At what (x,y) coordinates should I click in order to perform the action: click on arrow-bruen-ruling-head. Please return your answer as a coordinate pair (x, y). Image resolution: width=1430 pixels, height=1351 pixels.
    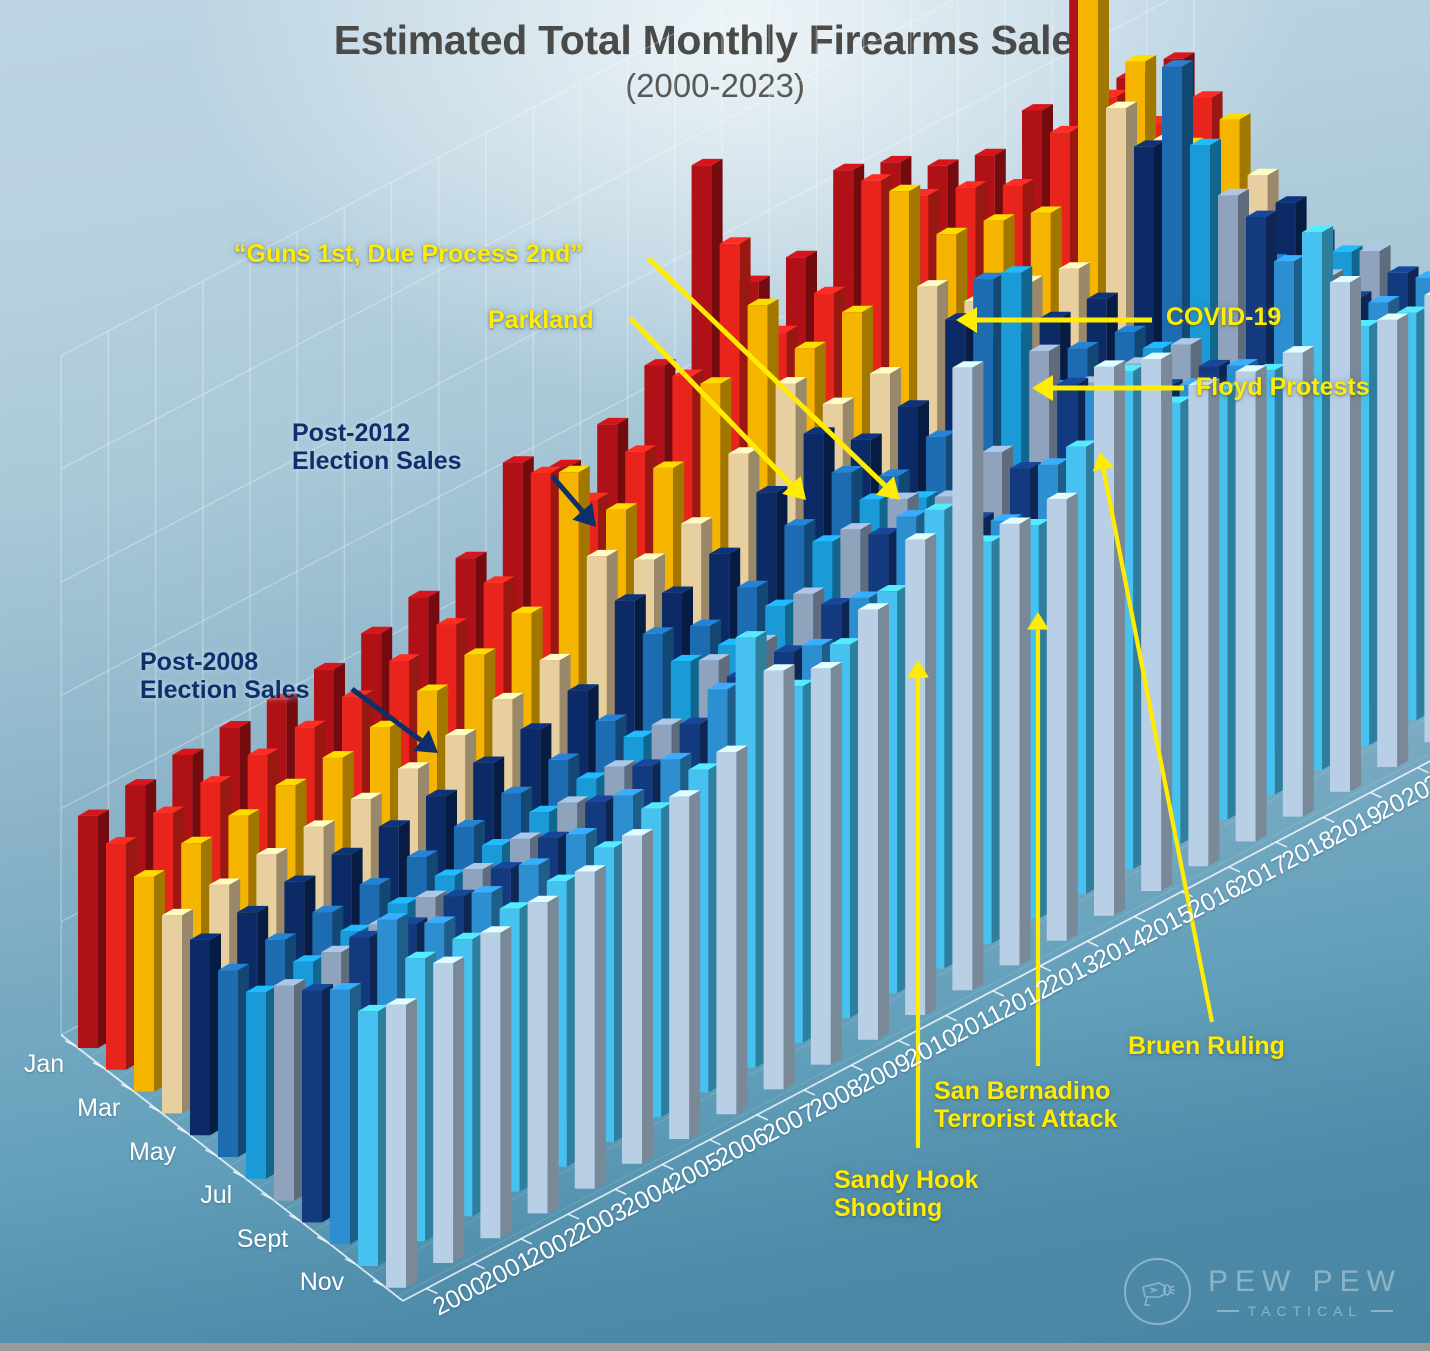
    Looking at the image, I should click on (1103, 462).